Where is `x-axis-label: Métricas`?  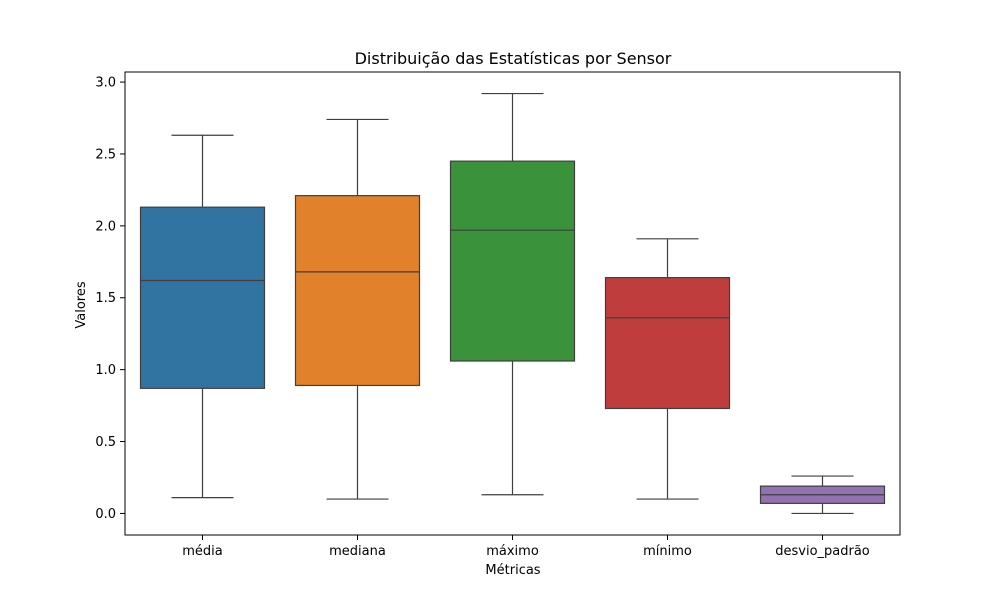 x-axis-label: Métricas is located at coordinates (512, 570).